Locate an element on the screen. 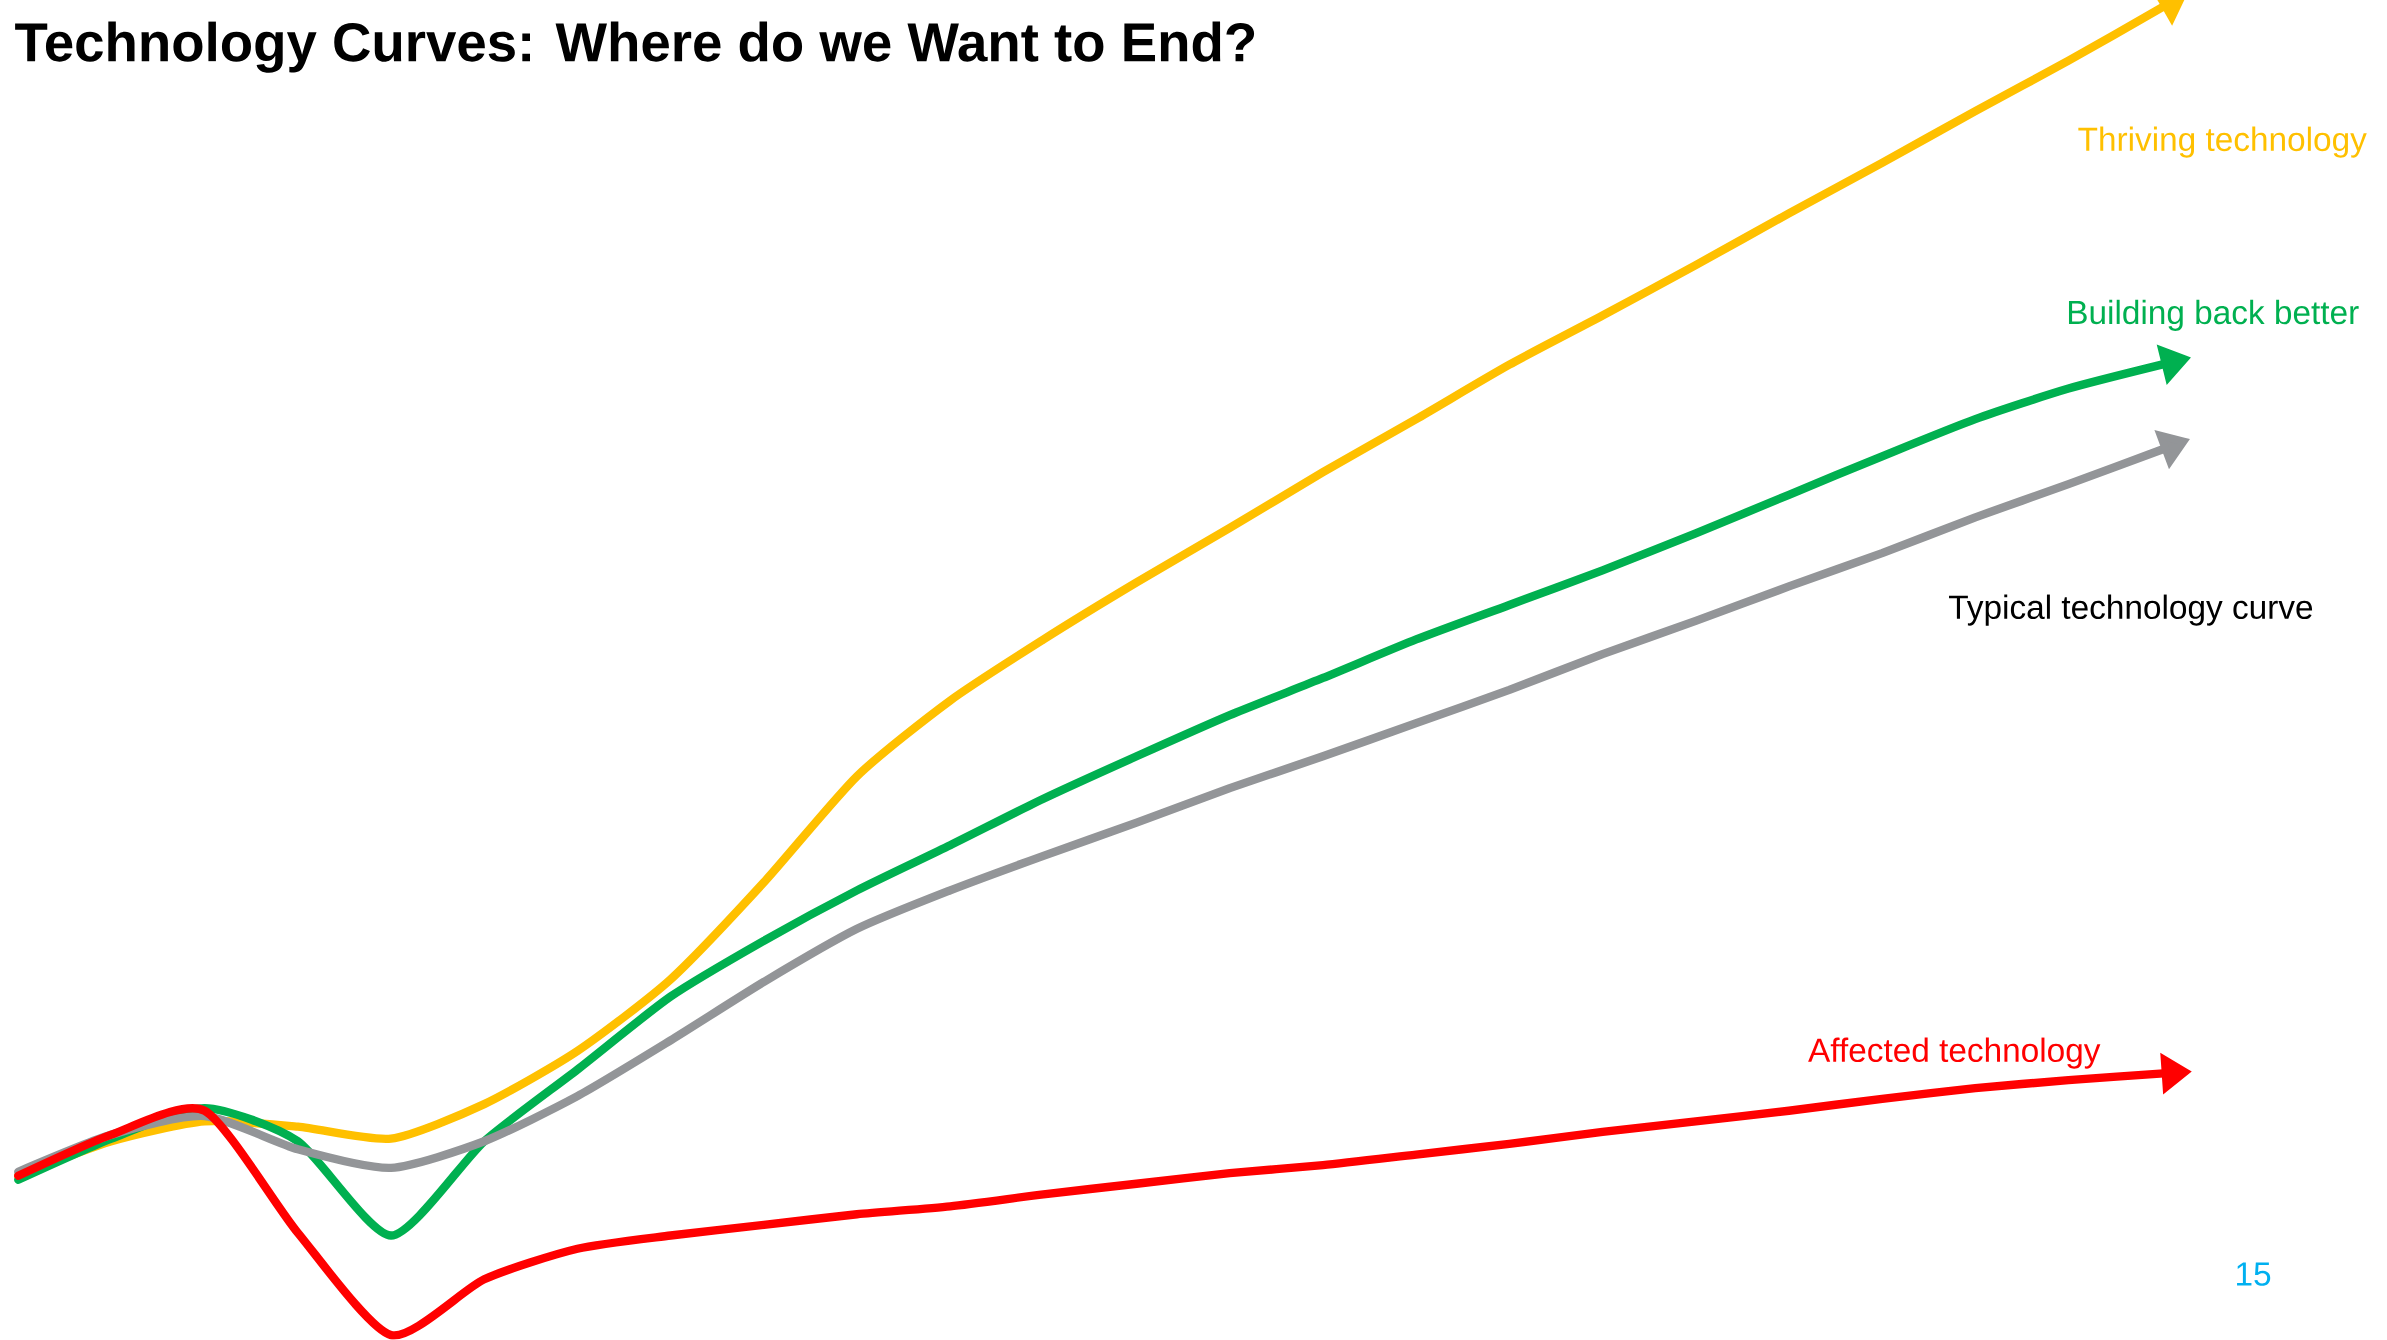 Image resolution: width=2387 pixels, height=1340 pixels. series-label: Typical technology curve is located at coordinates (2131, 610).